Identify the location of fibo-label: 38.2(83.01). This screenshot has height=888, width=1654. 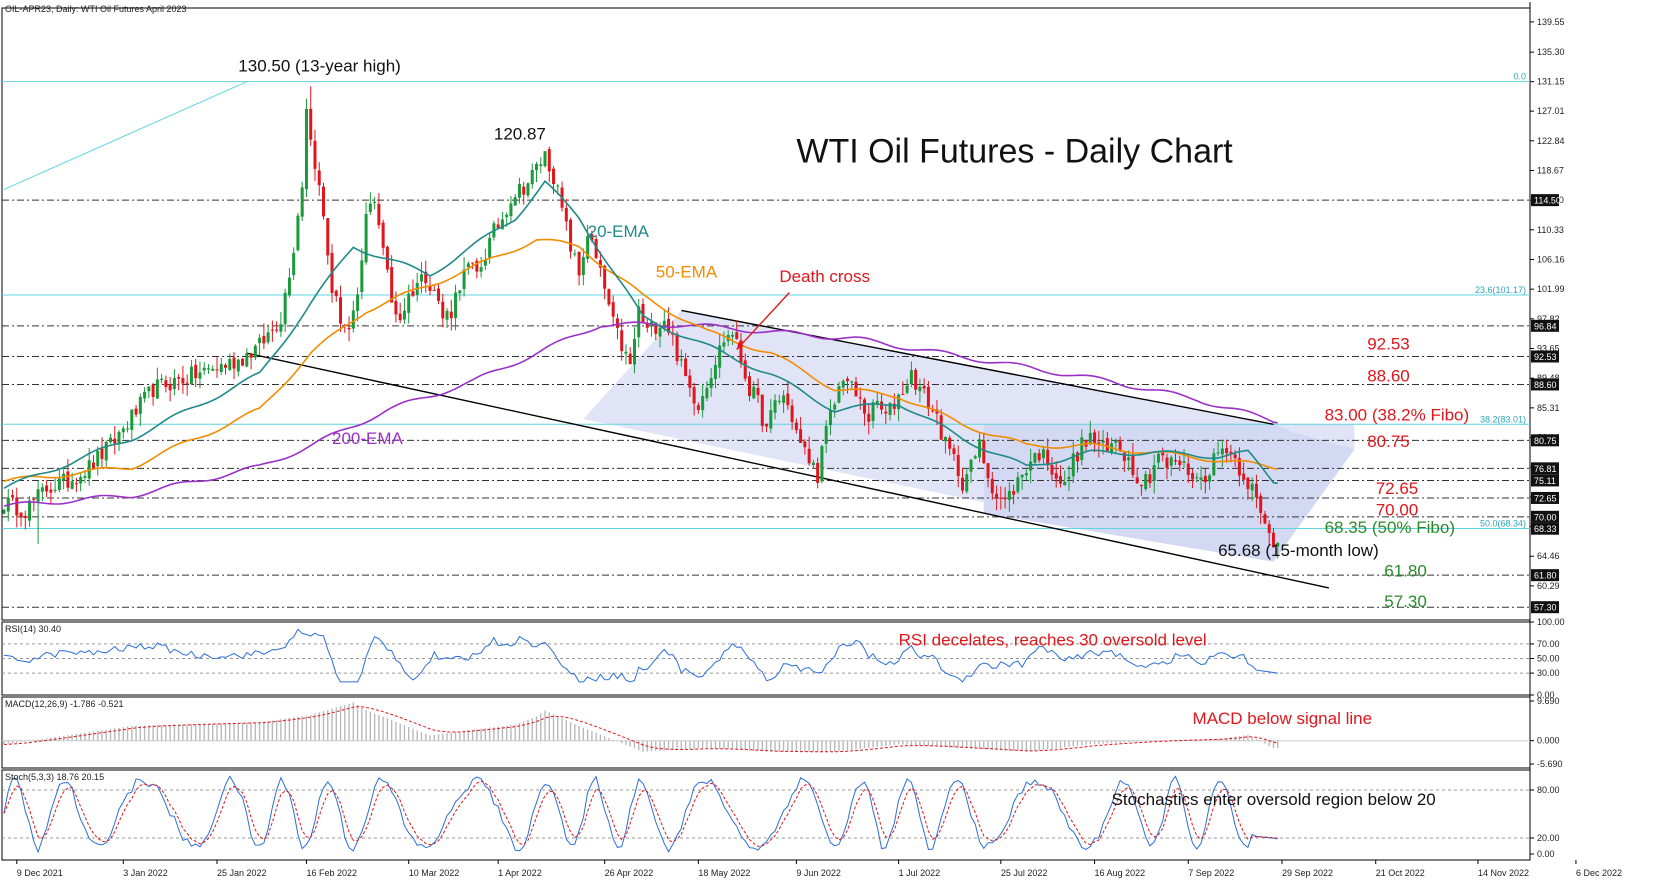
(1503, 419).